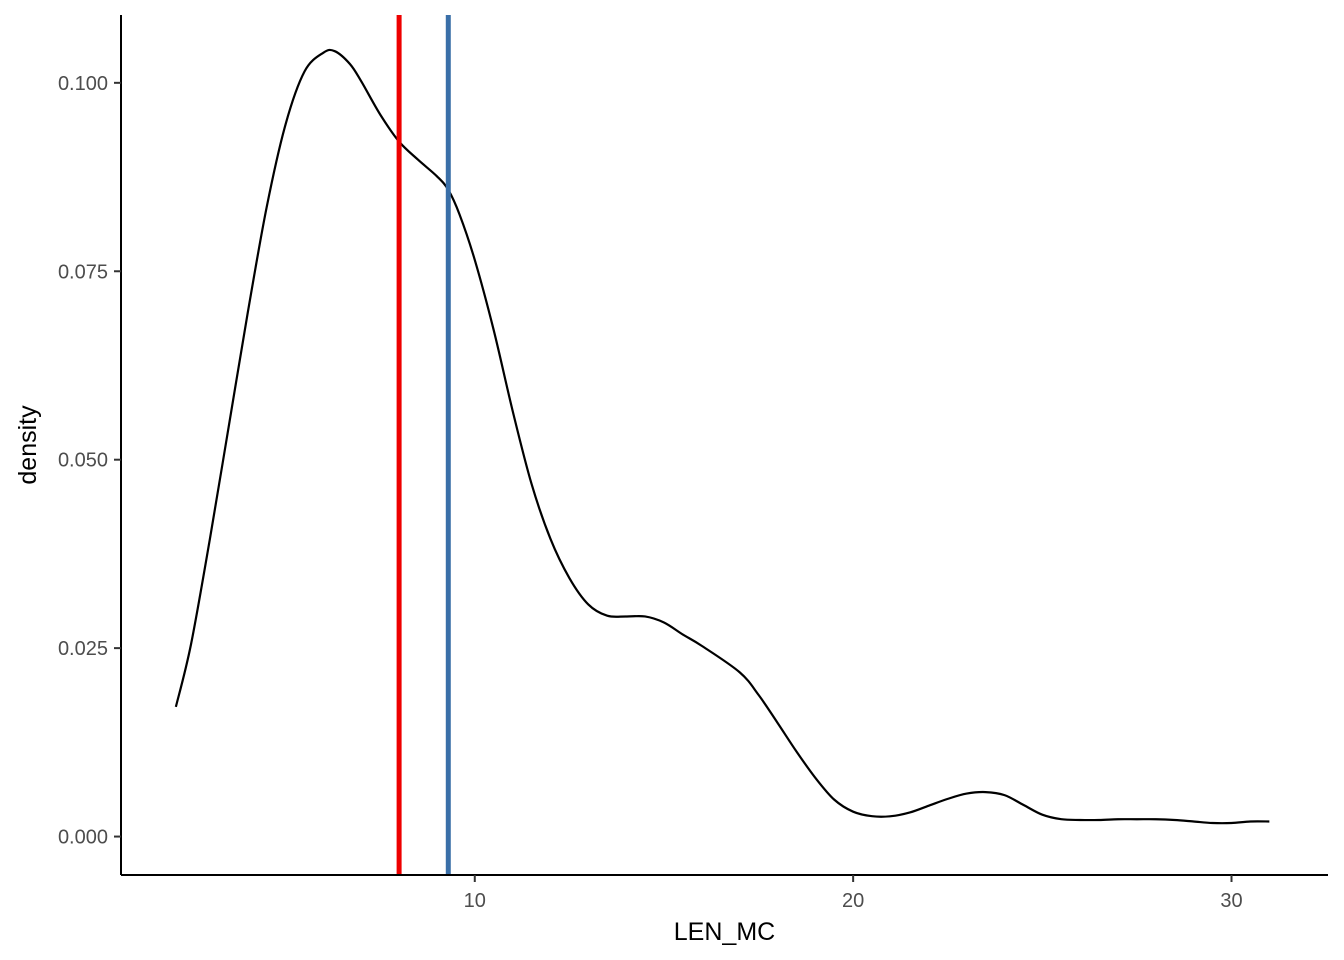 Image resolution: width=1344 pixels, height=960 pixels. What do you see at coordinates (83, 838) in the screenshot?
I see `y-tick-label: 0.000` at bounding box center [83, 838].